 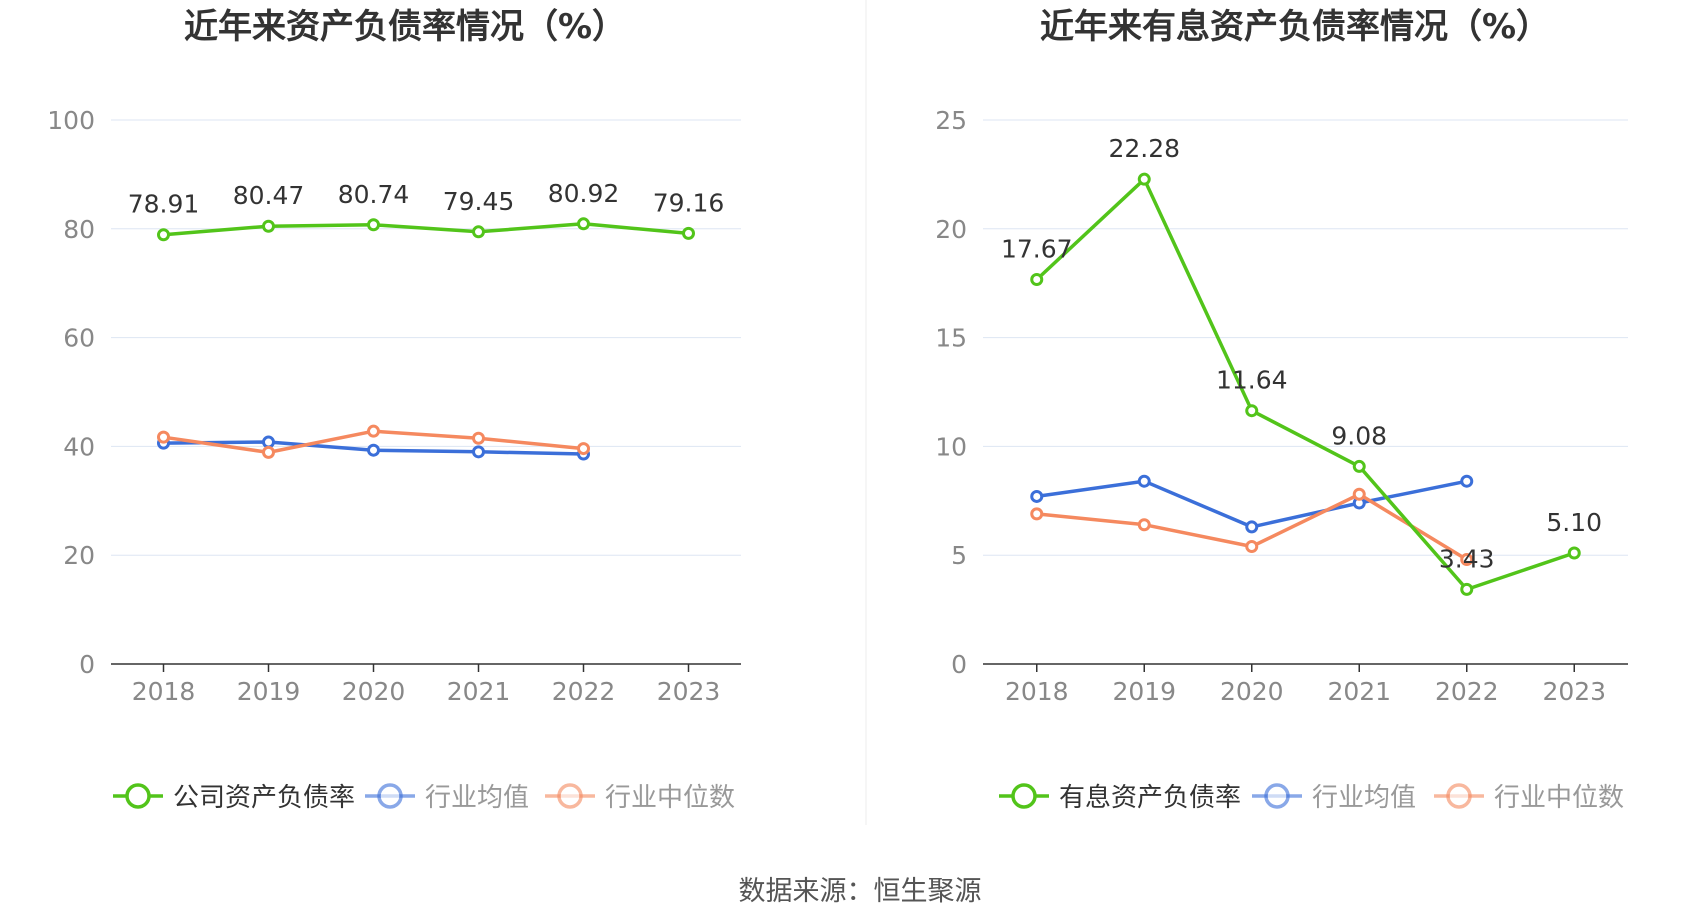 I want to click on data-label: 79.45, so click(x=479, y=201).